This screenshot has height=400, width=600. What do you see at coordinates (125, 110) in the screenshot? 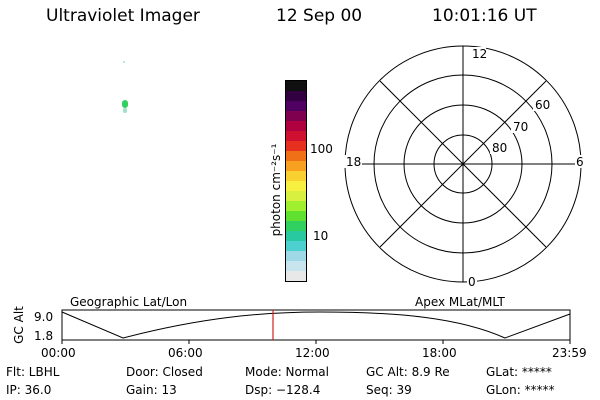
I see `emission-spot-faint` at bounding box center [125, 110].